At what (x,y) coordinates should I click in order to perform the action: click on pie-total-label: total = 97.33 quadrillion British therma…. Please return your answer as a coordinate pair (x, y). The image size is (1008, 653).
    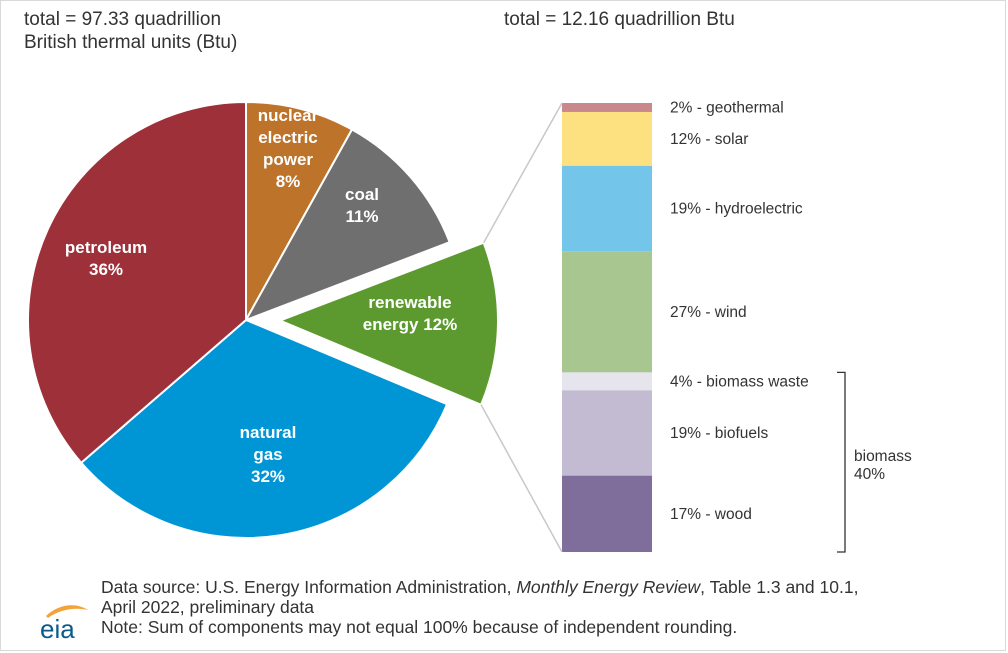
    Looking at the image, I should click on (184, 31).